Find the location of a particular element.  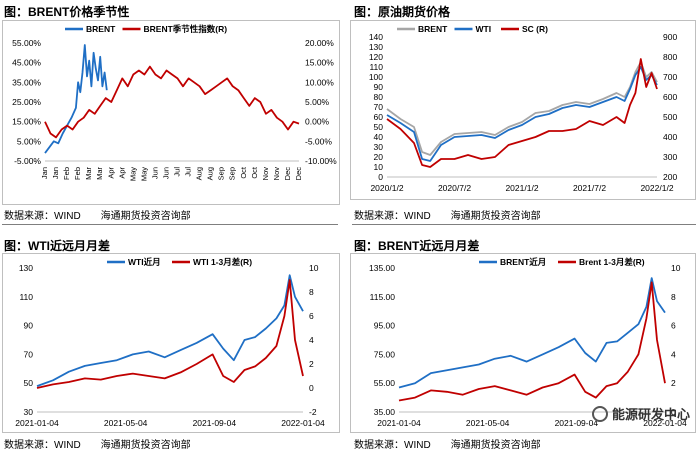

y-left-tick-label: 55.00 is located at coordinates (385, 383).